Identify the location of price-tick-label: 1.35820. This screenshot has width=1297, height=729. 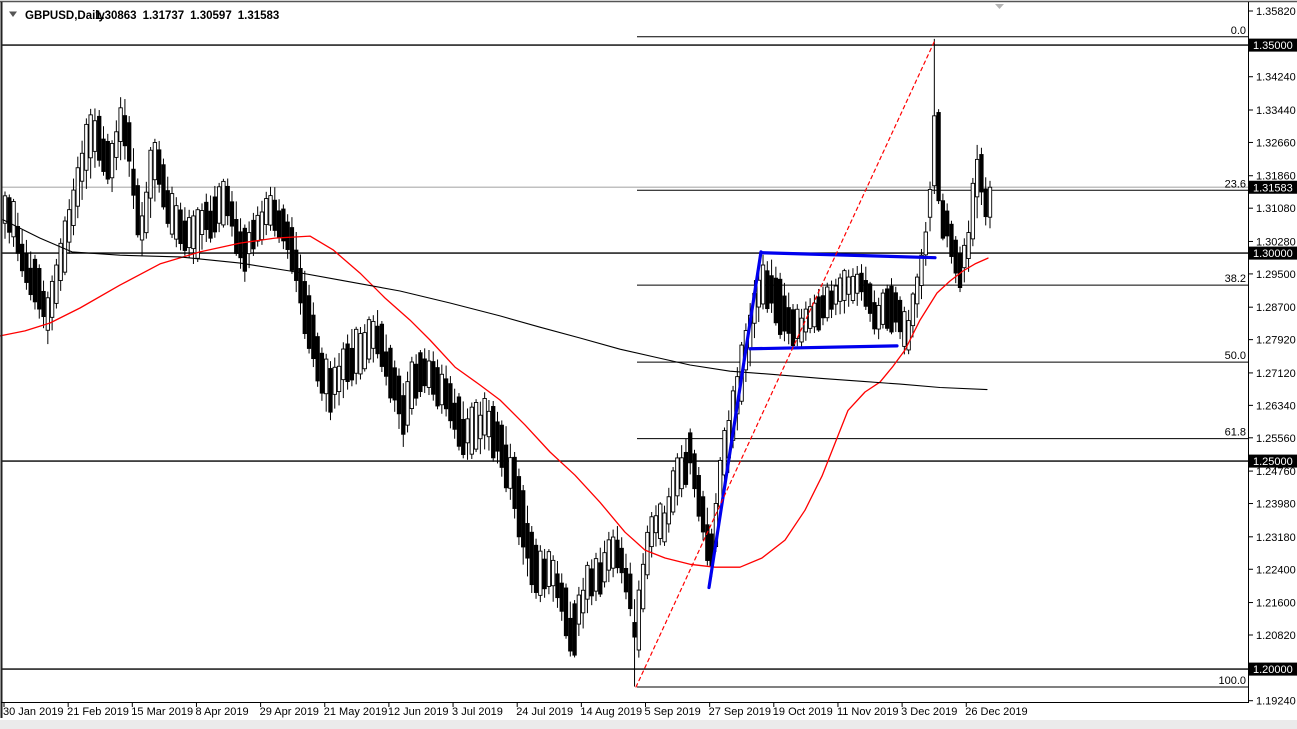
(1276, 12).